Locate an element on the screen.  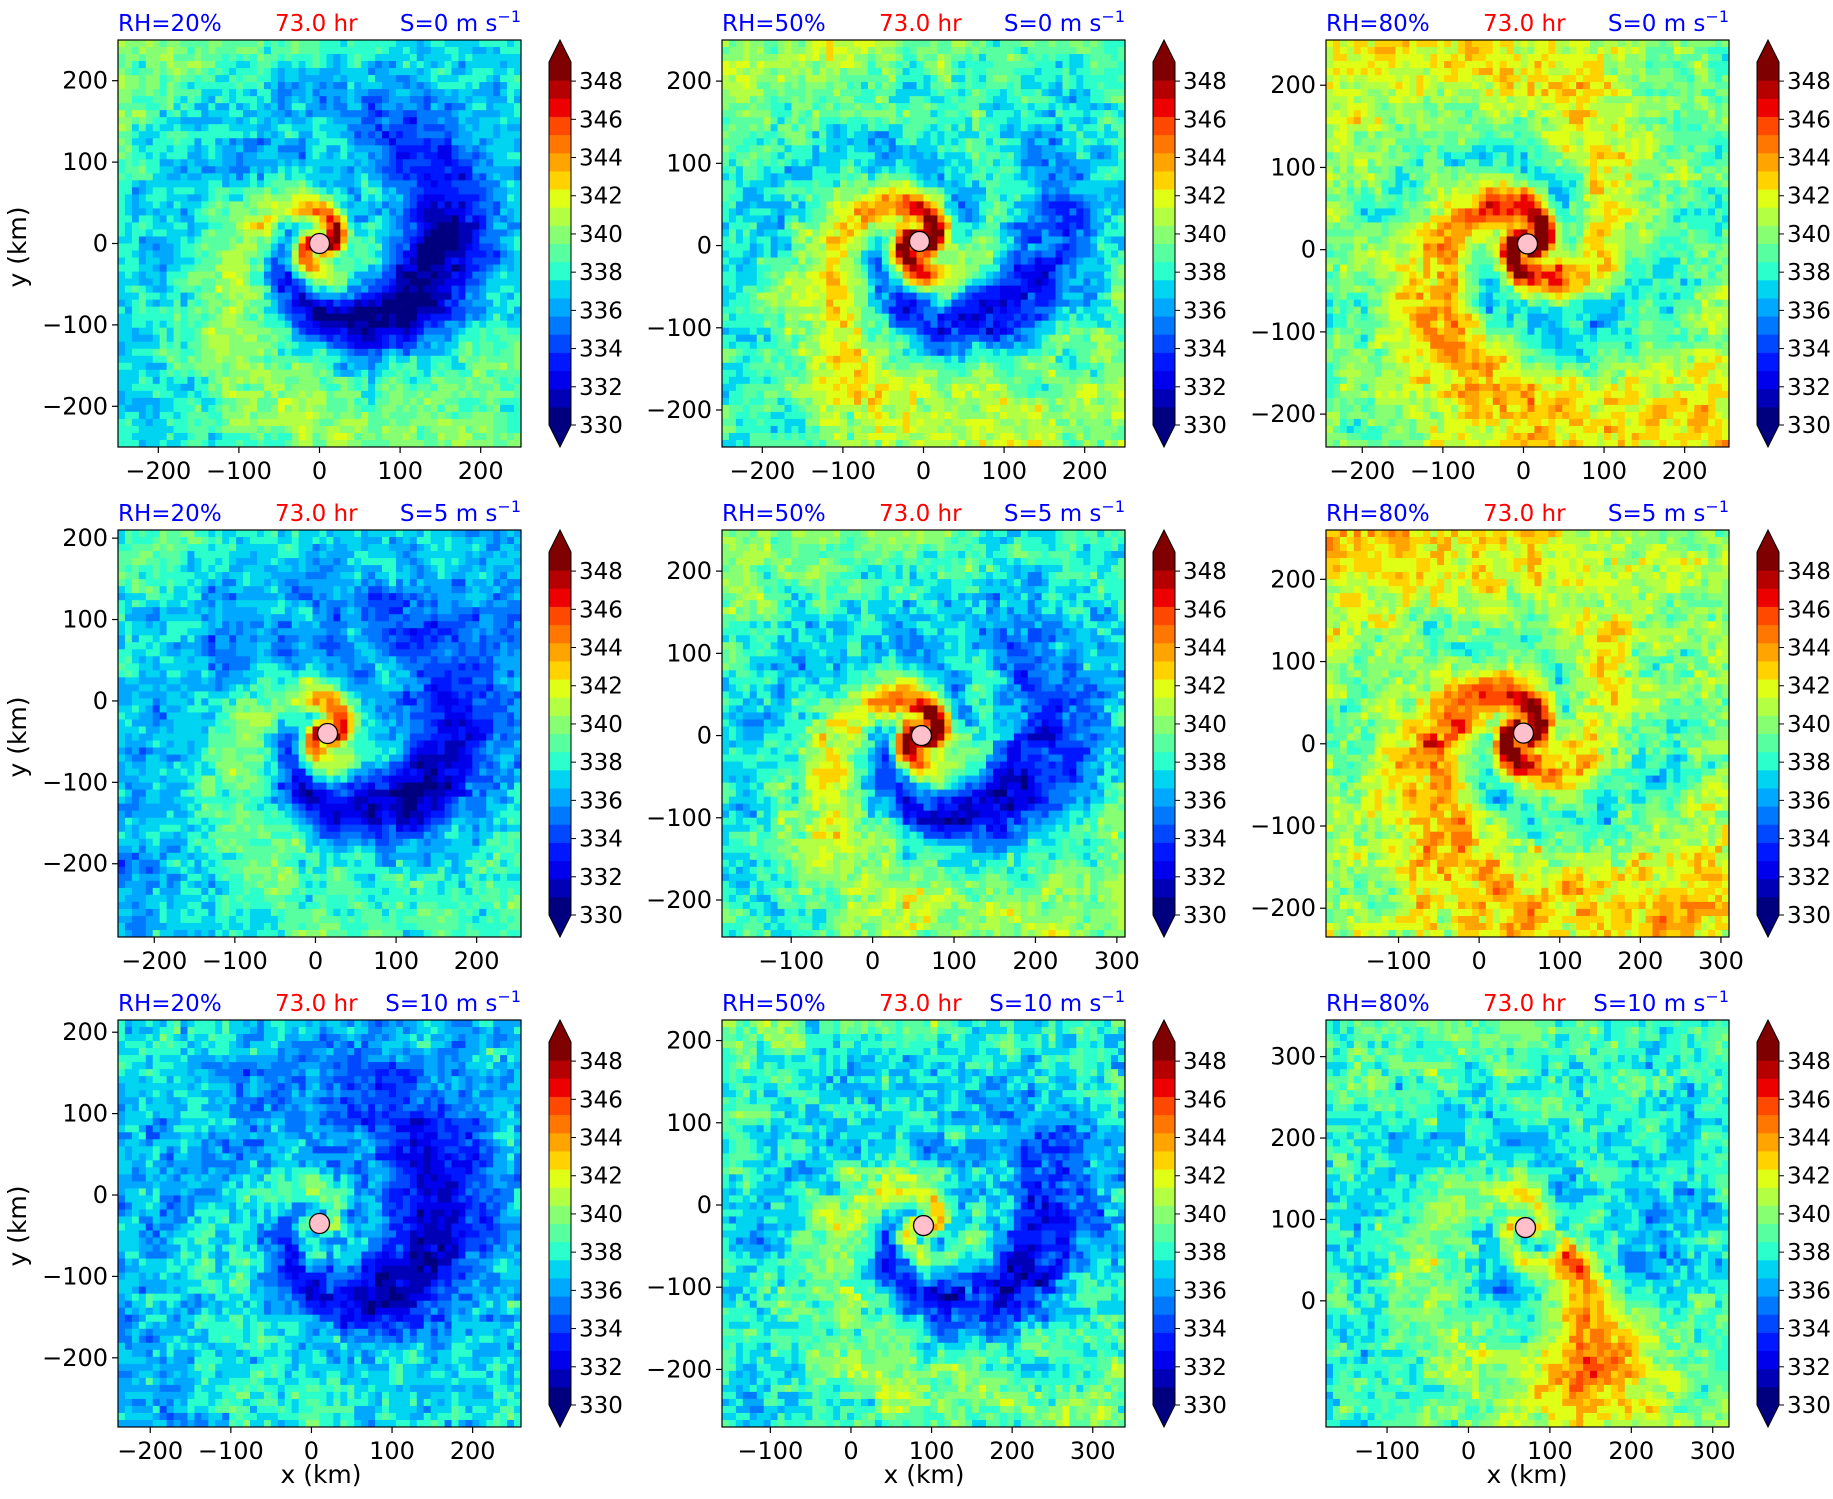
x-tick-label: 300 is located at coordinates (1721, 961).